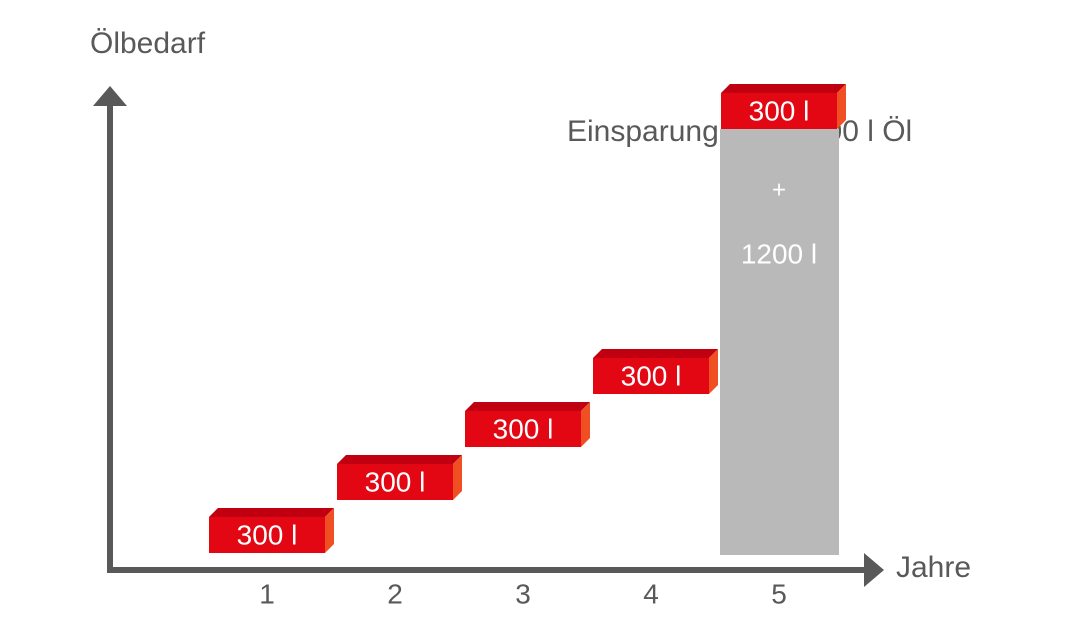 Image resolution: width=1075 pixels, height=629 pixels. Describe the element at coordinates (395, 593) in the screenshot. I see `x-tick-label: 2` at that location.